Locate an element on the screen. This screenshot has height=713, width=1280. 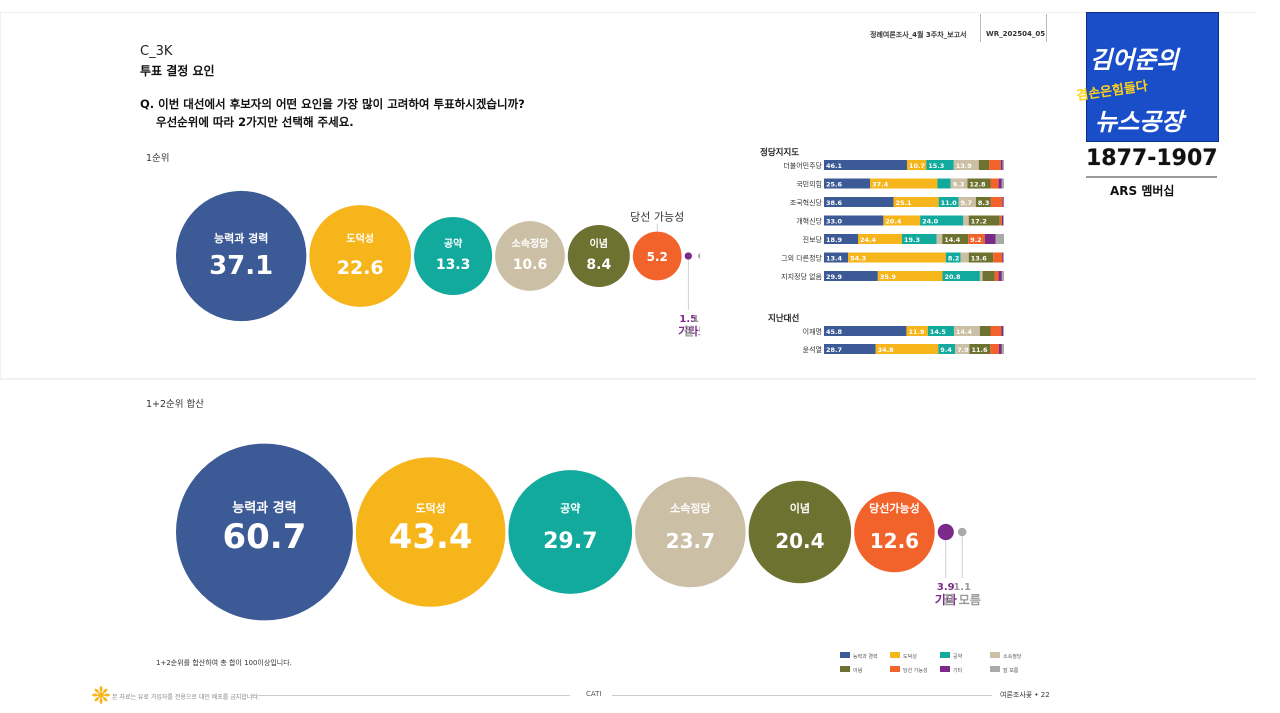
stack-row-label: 개혁신당 is located at coordinates (809, 221).